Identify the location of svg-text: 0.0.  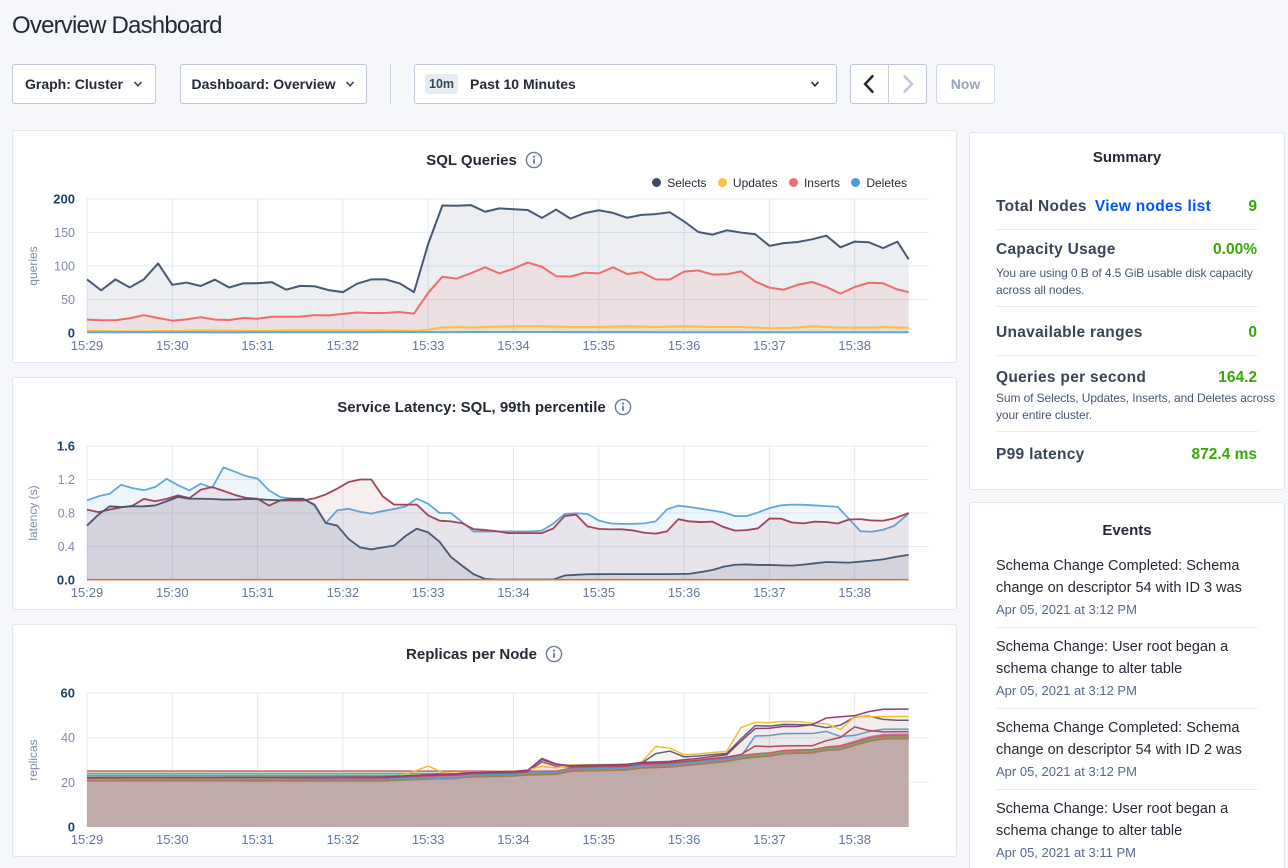
(66, 580).